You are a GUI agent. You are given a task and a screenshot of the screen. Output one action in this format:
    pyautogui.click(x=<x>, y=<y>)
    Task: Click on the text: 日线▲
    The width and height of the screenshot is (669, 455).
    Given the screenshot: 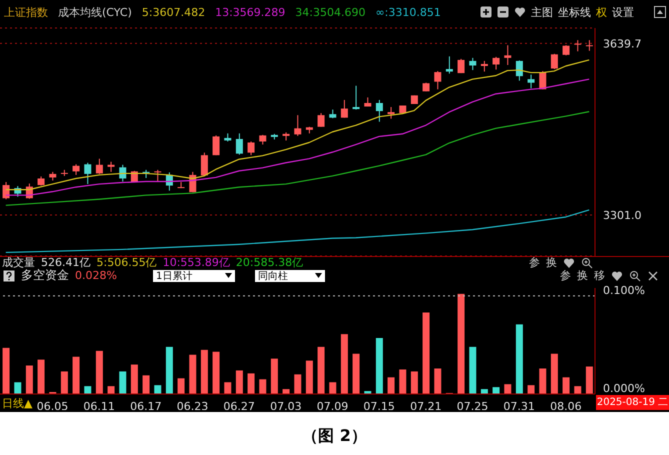 What is the action you would take?
    pyautogui.click(x=17, y=403)
    